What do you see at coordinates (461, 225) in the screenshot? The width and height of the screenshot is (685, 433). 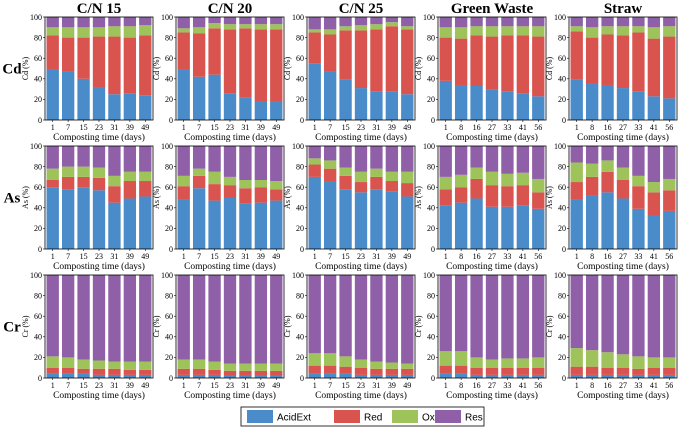 I see `bar-as-green-waste-day8-acidext` at bounding box center [461, 225].